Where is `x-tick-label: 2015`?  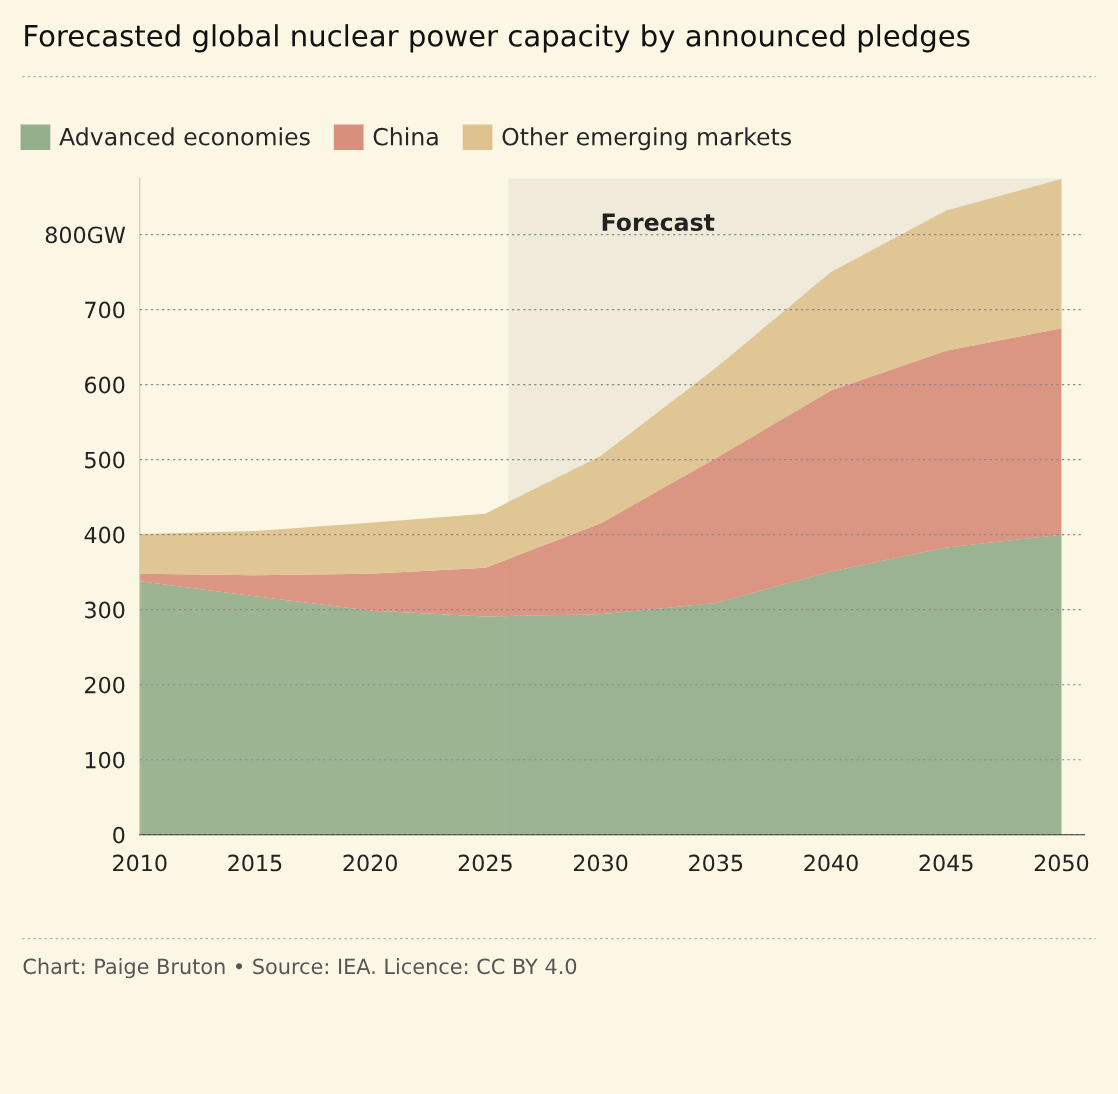 x-tick-label: 2015 is located at coordinates (255, 863).